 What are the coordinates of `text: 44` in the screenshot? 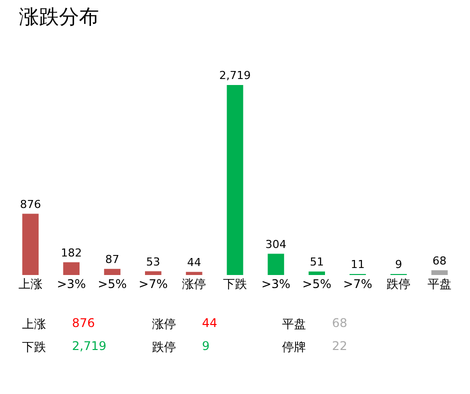 It's located at (210, 324).